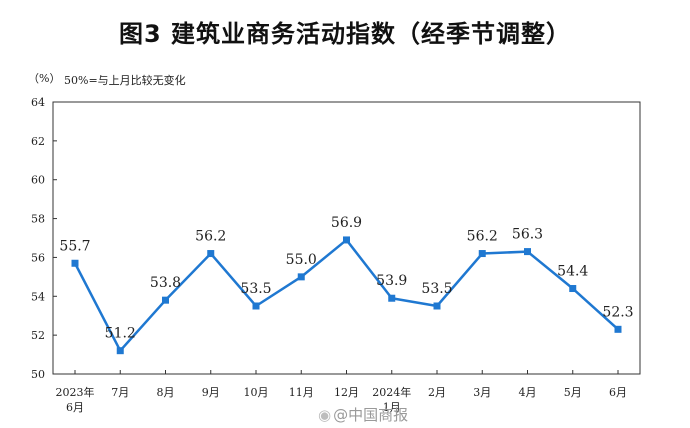 The height and width of the screenshot is (428, 690). I want to click on y-tick-label: 64, so click(38, 102).